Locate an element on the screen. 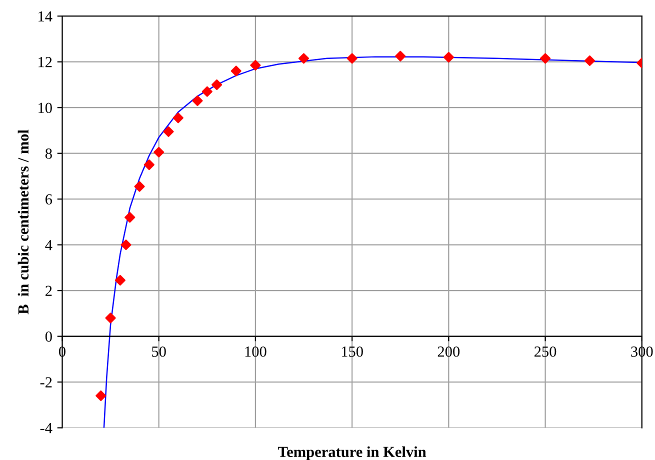 Image resolution: width=655 pixels, height=460 pixels. y-tick-label: 4 is located at coordinates (48, 245).